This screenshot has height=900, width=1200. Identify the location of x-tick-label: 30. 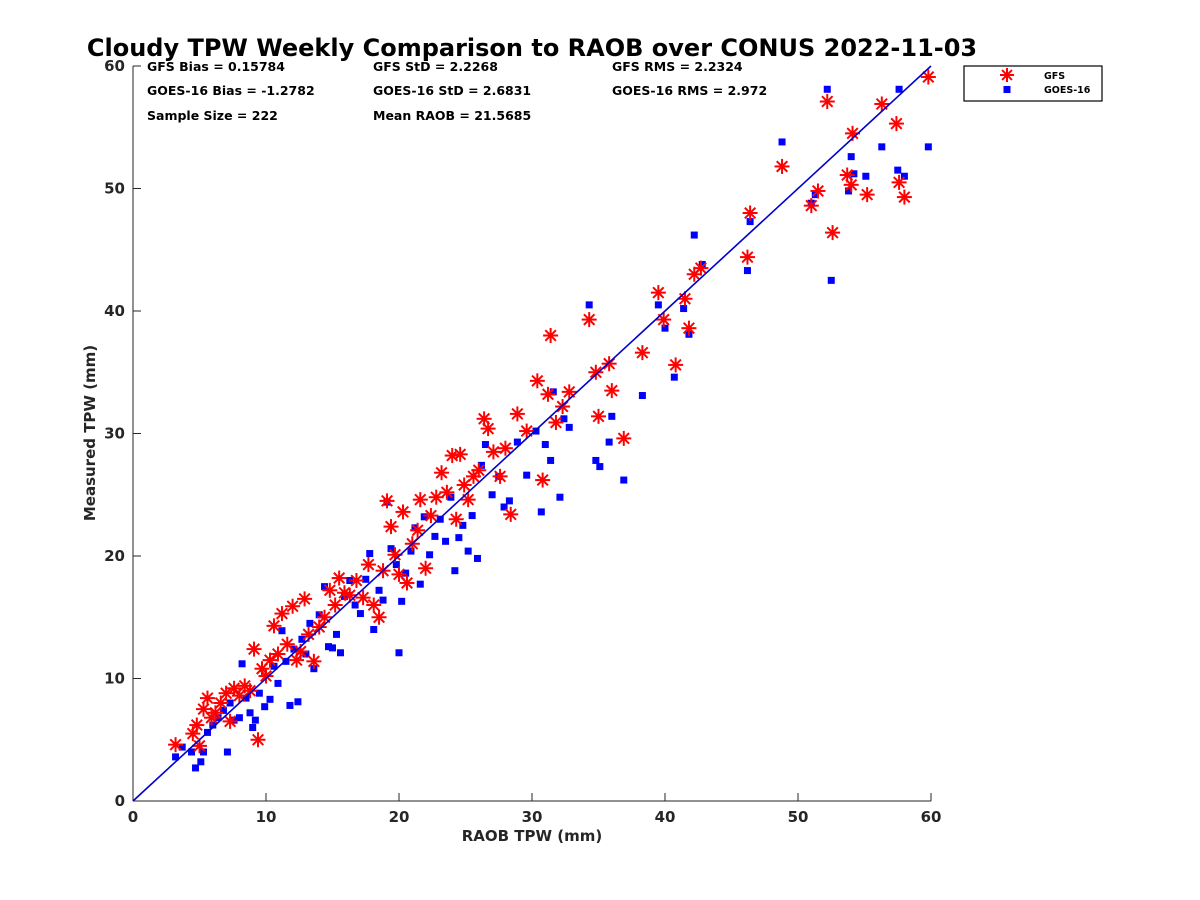
(532, 817).